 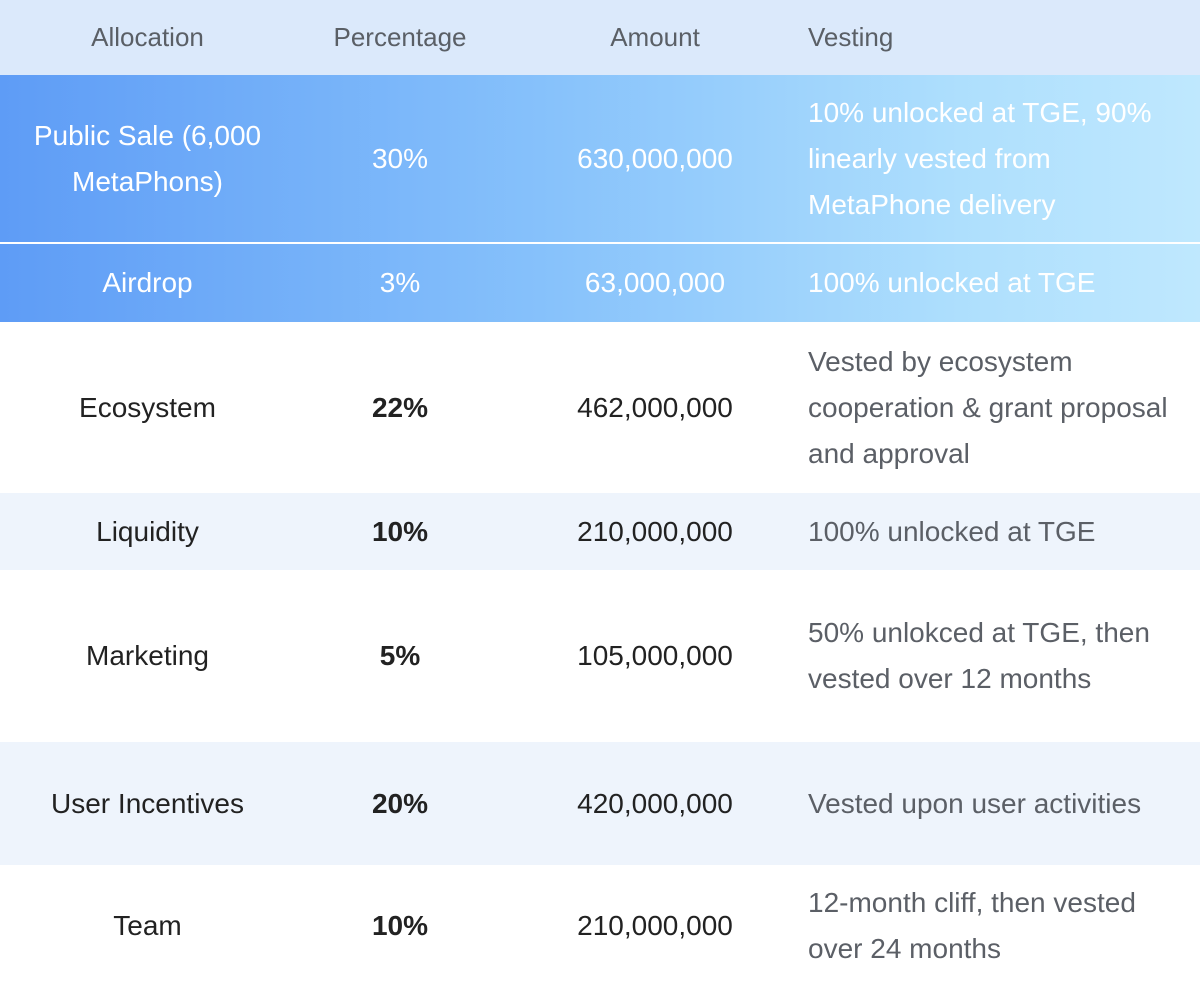 I want to click on allocation-cell: Airdrop, so click(x=147, y=282).